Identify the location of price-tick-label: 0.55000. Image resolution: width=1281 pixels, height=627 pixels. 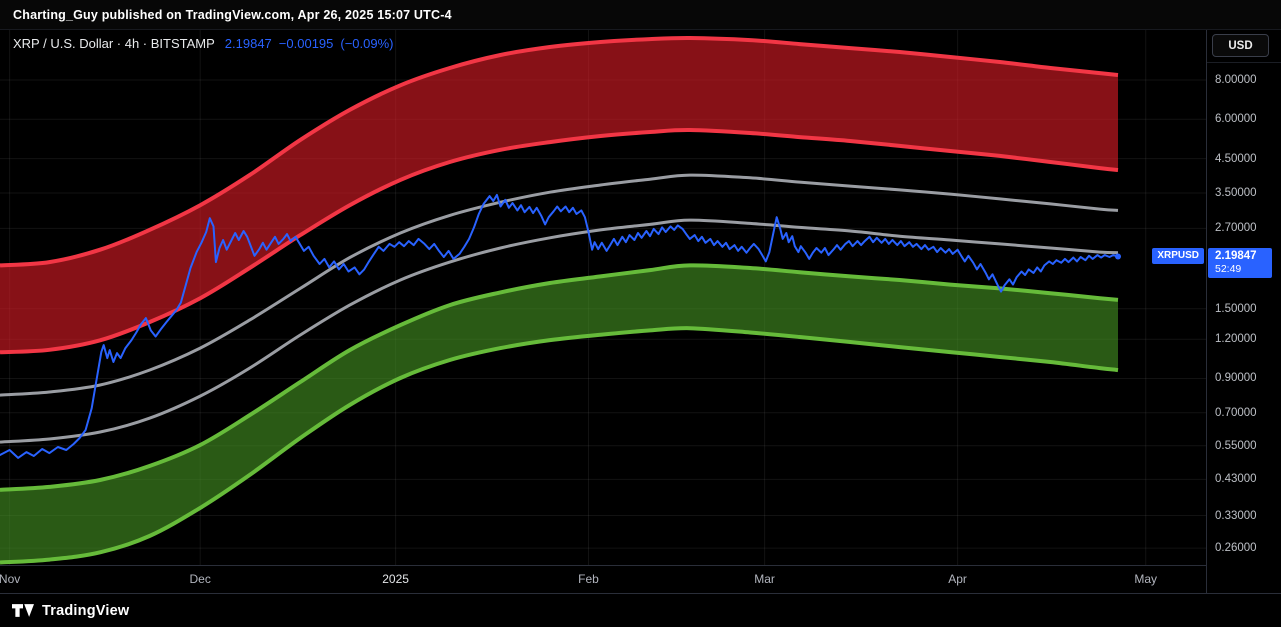
(1236, 445).